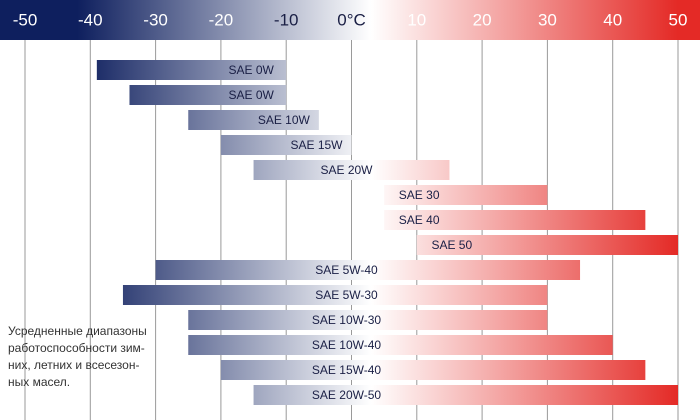 This screenshot has height=420, width=700. What do you see at coordinates (73, 365) in the screenshot?
I see `annotation: них, летних и всесезон-` at bounding box center [73, 365].